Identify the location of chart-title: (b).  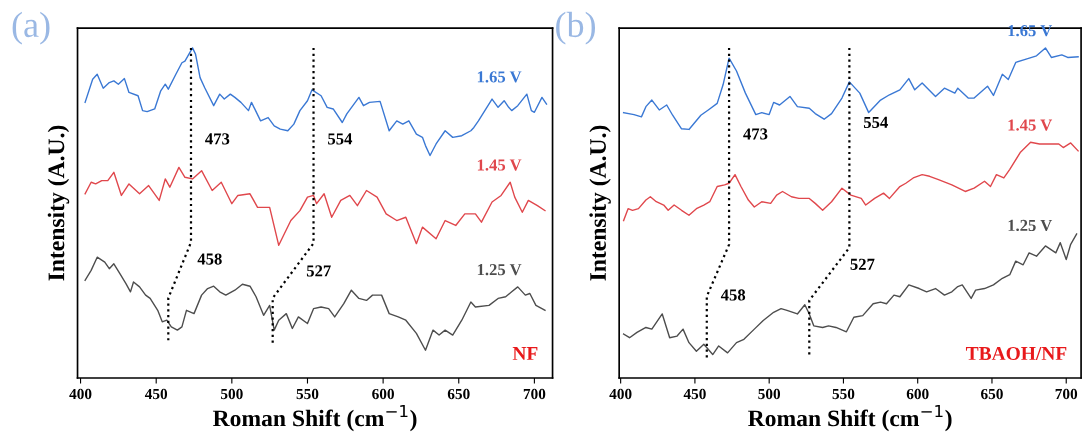
(576, 28).